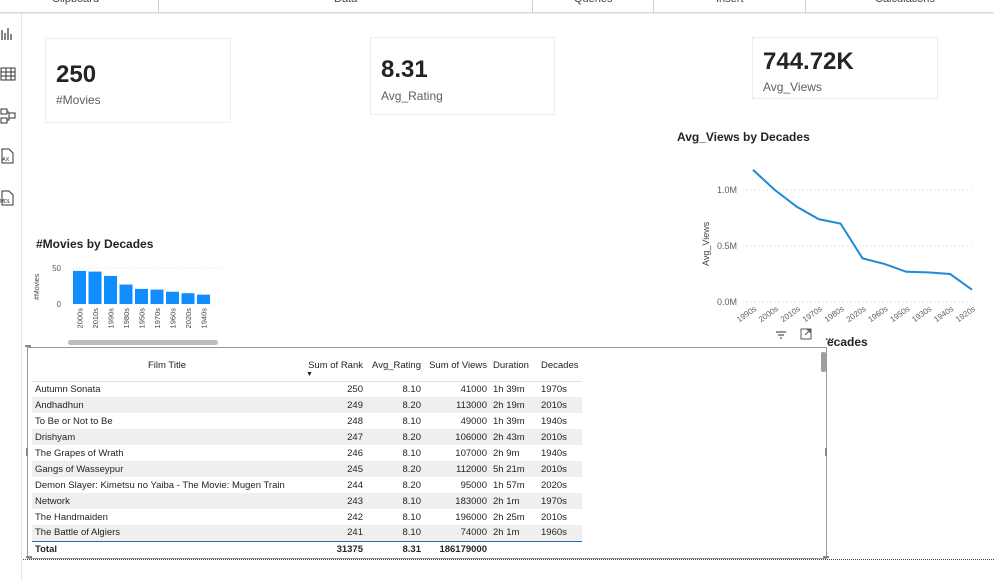 This screenshot has height=580, width=994. Describe the element at coordinates (473, 389) in the screenshot. I see `cell-sum-of-views: 41000` at that location.